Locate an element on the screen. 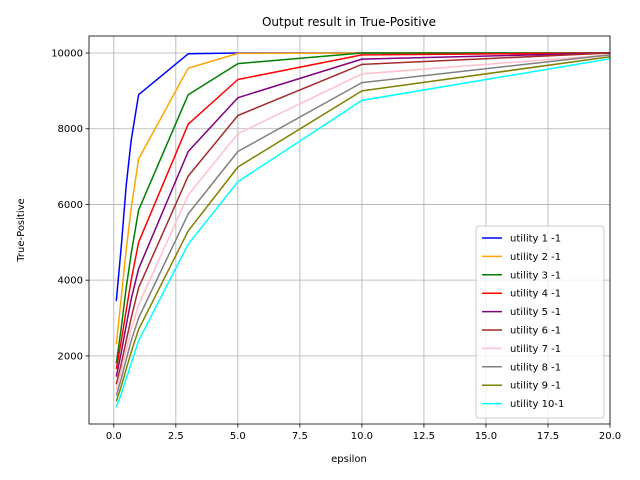  legend-label-3: utility 3 -1 is located at coordinates (535, 275).